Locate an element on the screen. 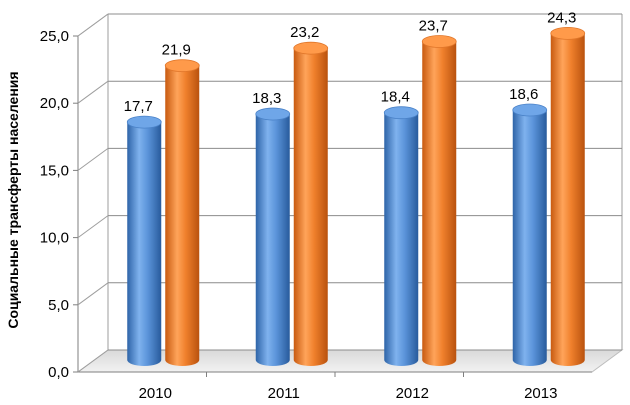  y-tick-label: 25,0 is located at coordinates (54, 36).